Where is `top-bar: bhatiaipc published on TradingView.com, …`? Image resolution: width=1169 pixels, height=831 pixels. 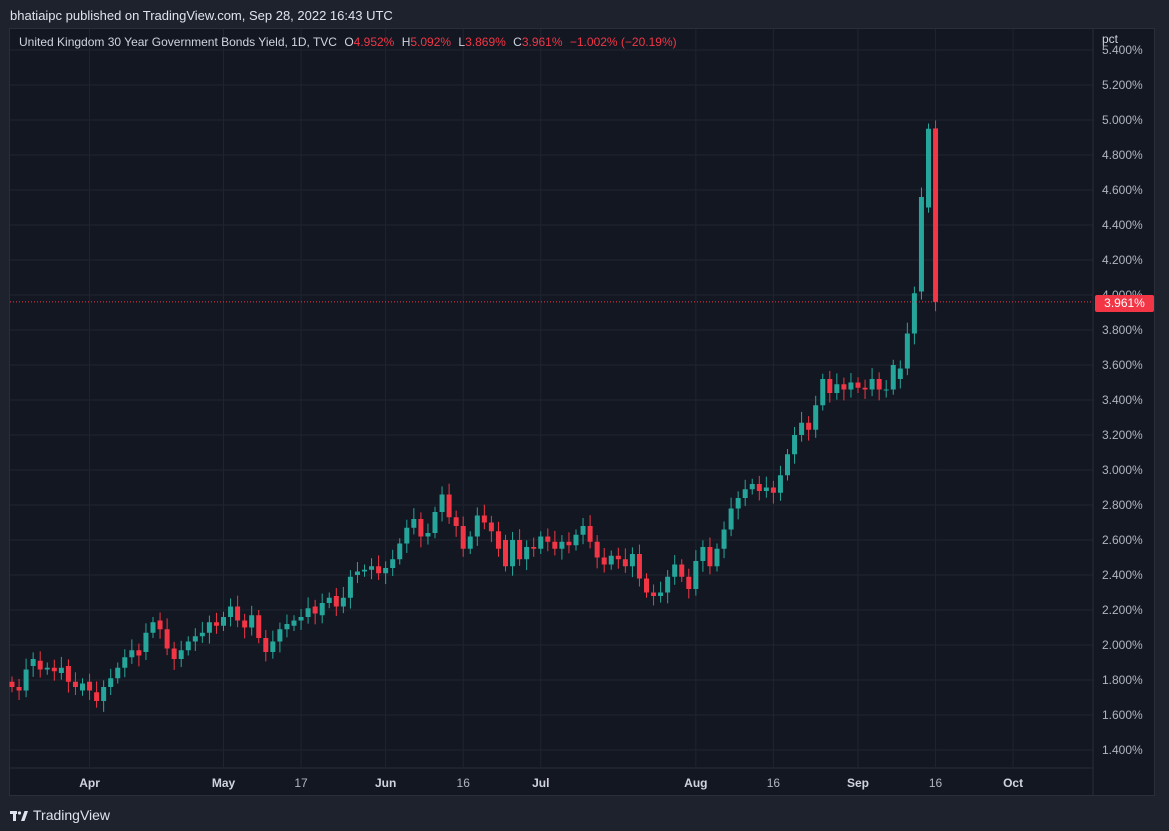 top-bar: bhatiaipc published on TradingView.com, … is located at coordinates (584, 15).